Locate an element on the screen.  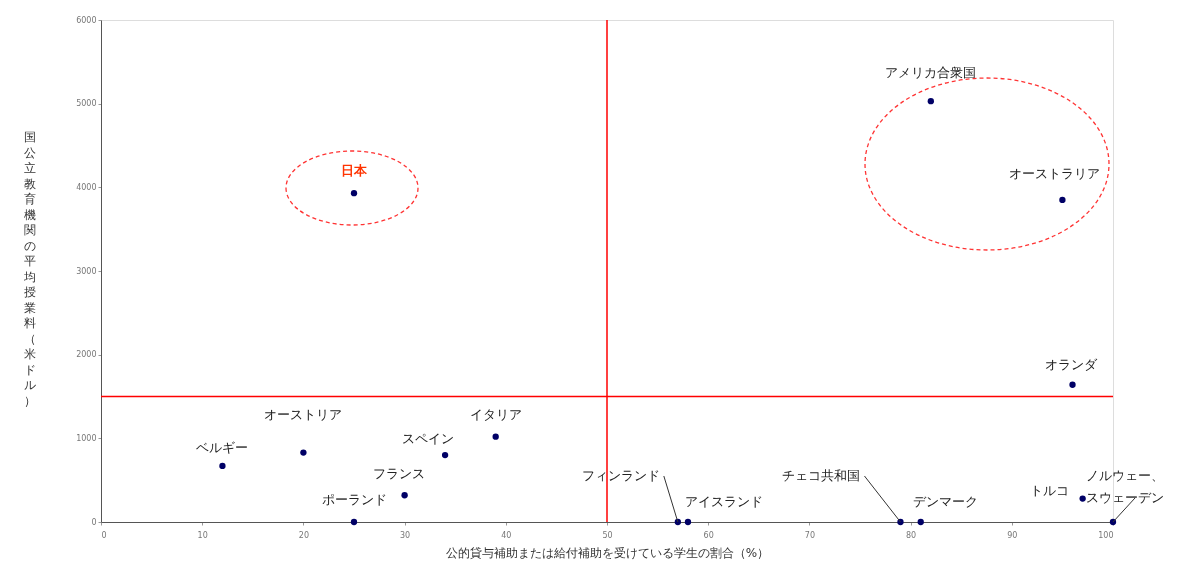
annotation: ノルウェー、スウェーデン is located at coordinates (1125, 486).